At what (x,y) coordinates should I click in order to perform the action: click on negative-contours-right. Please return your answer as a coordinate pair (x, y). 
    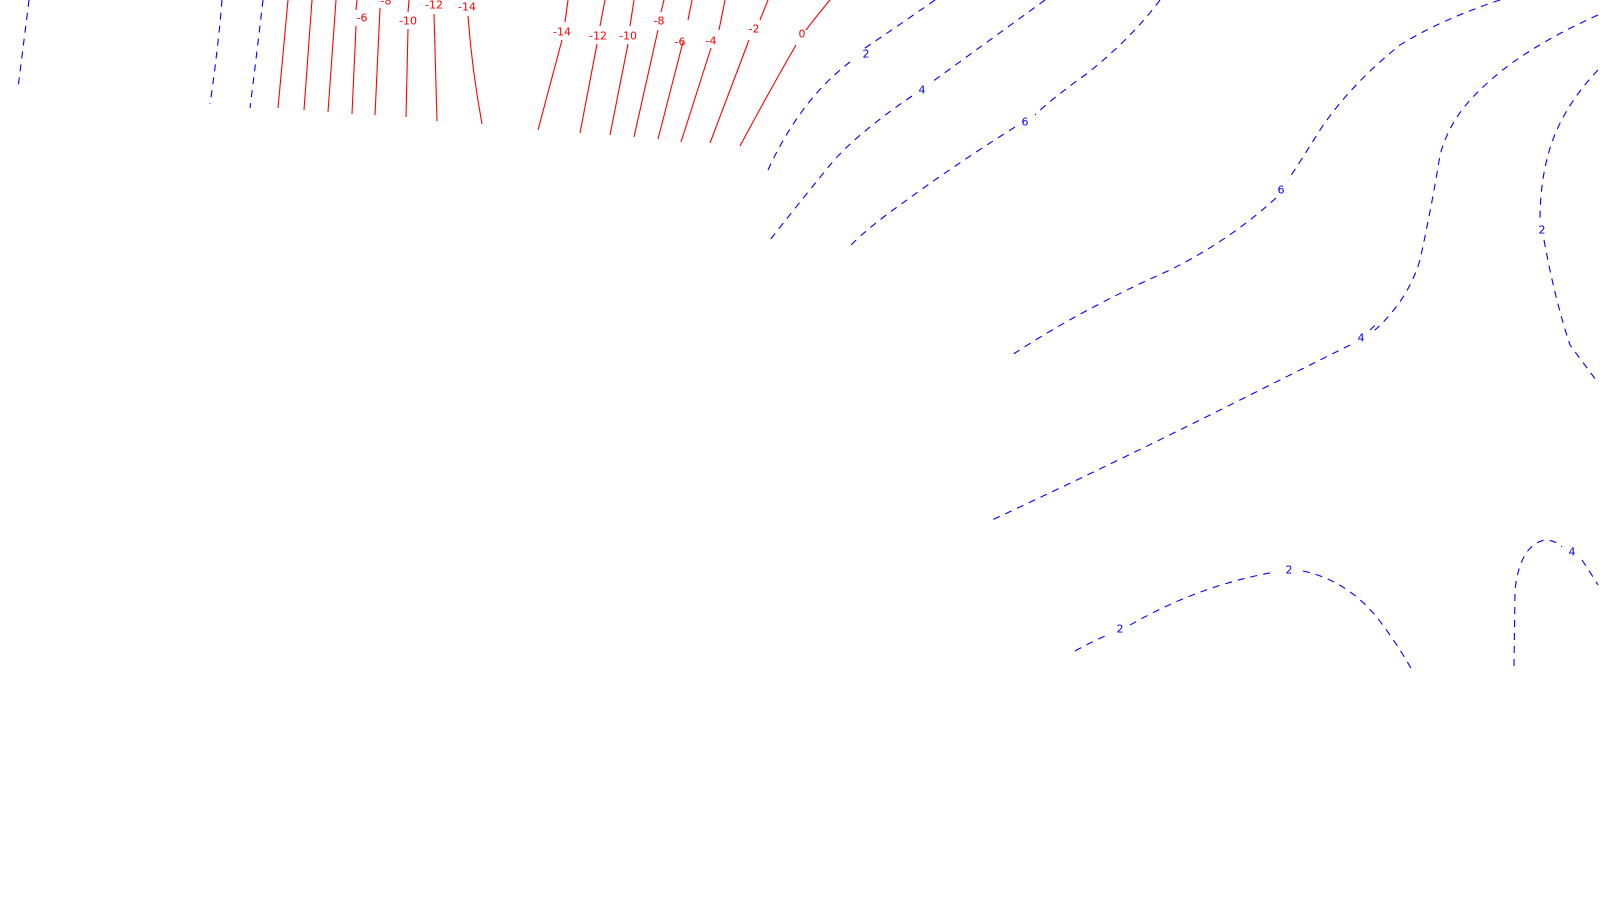
    Looking at the image, I should click on (684, 73).